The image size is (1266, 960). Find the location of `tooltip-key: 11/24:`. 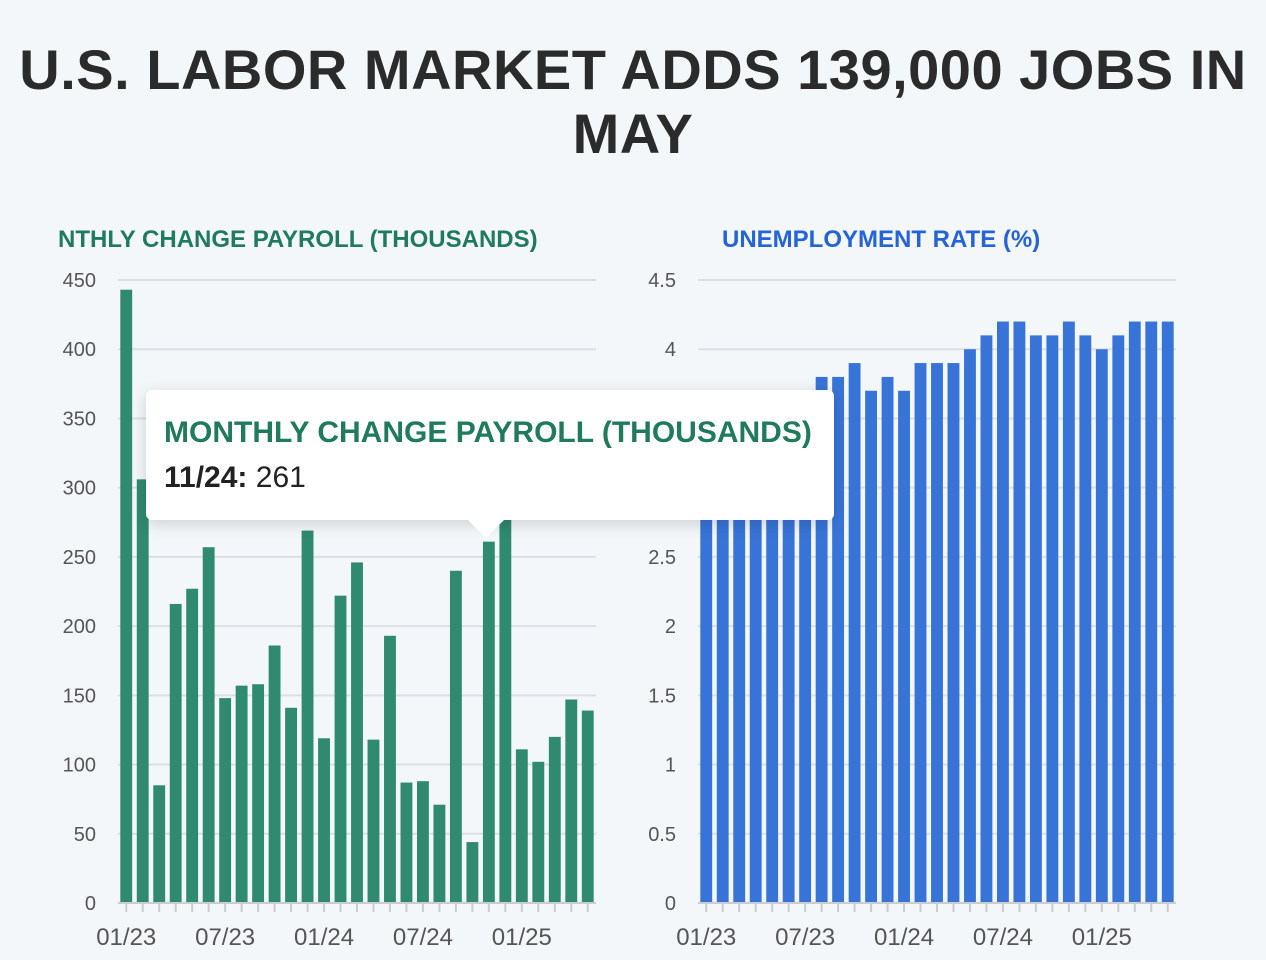

tooltip-key: 11/24: is located at coordinates (206, 477).